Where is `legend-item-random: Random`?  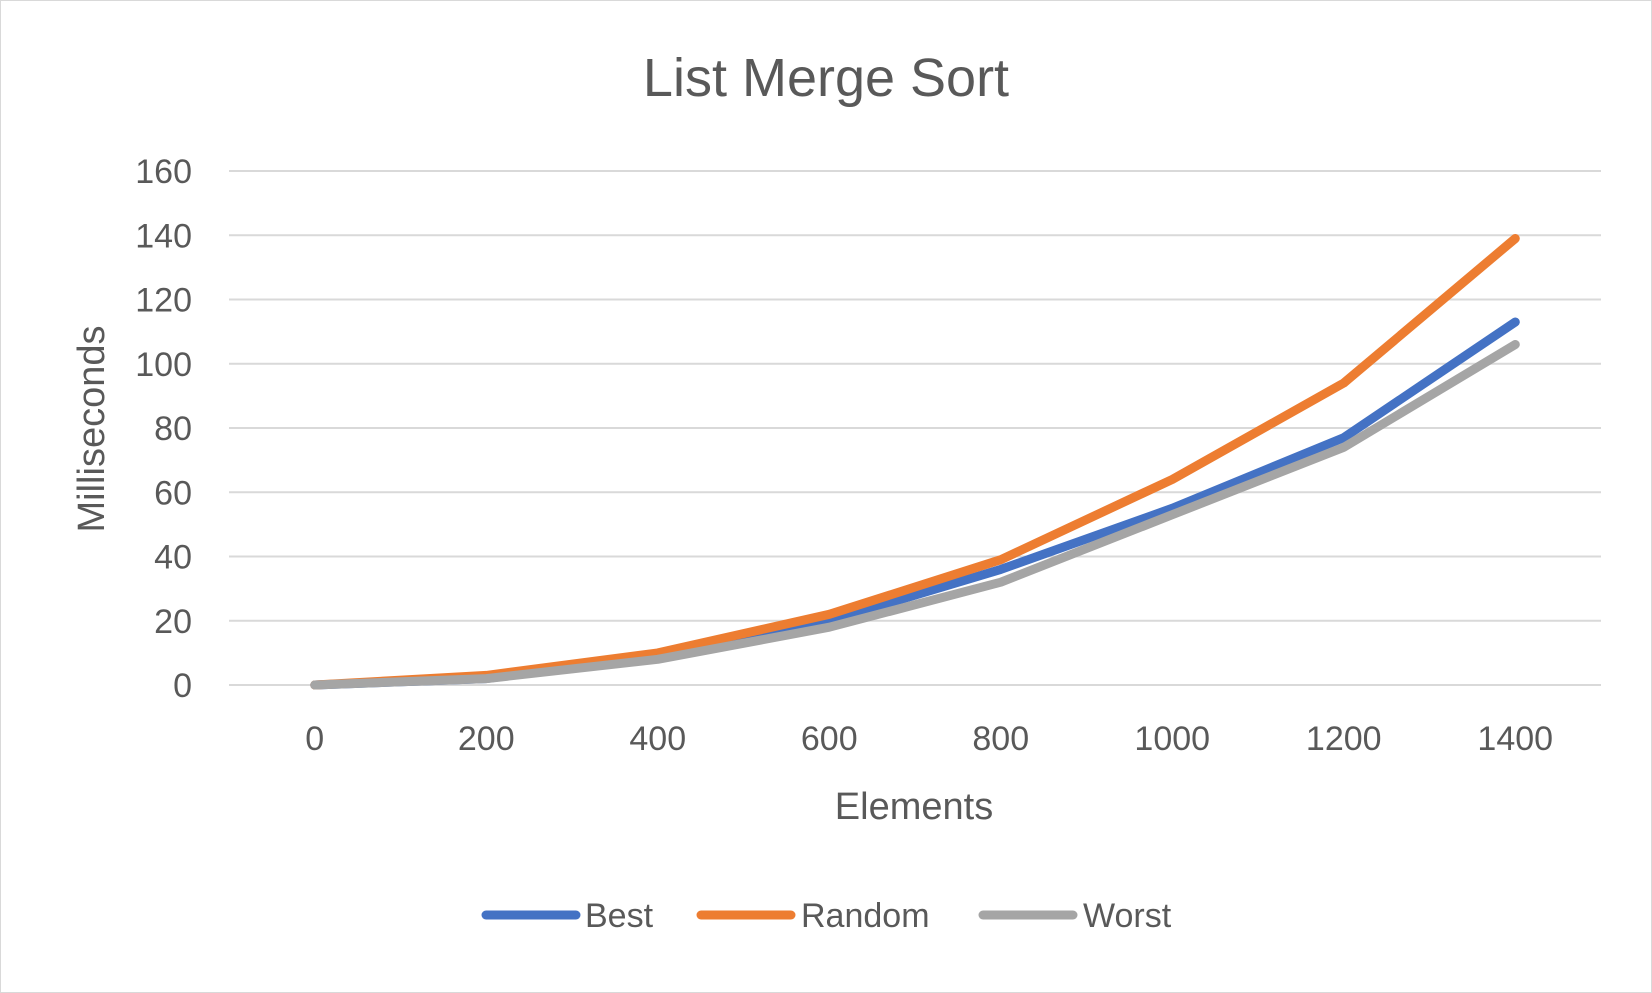
legend-item-random: Random is located at coordinates (813, 916).